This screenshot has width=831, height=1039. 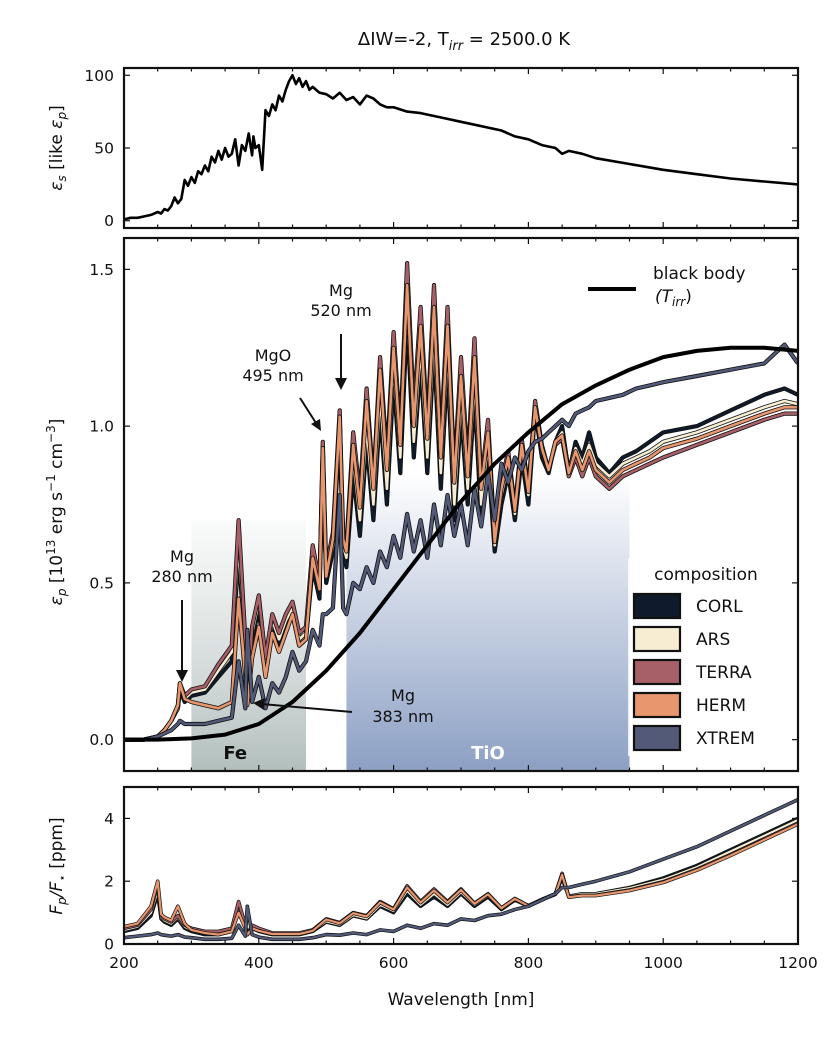 What do you see at coordinates (719, 607) in the screenshot?
I see `legend-label-corl: CORL` at bounding box center [719, 607].